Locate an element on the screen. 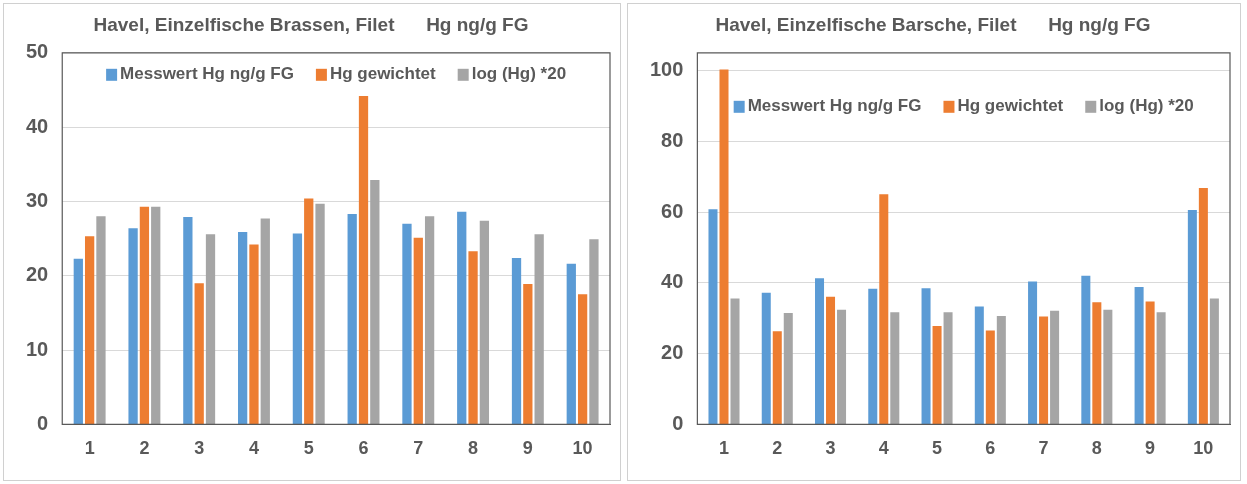 This screenshot has height=484, width=1247. chart-title: Havel, Einzelfische Brassen, Filet Hg ng/g FG is located at coordinates (311, 24).